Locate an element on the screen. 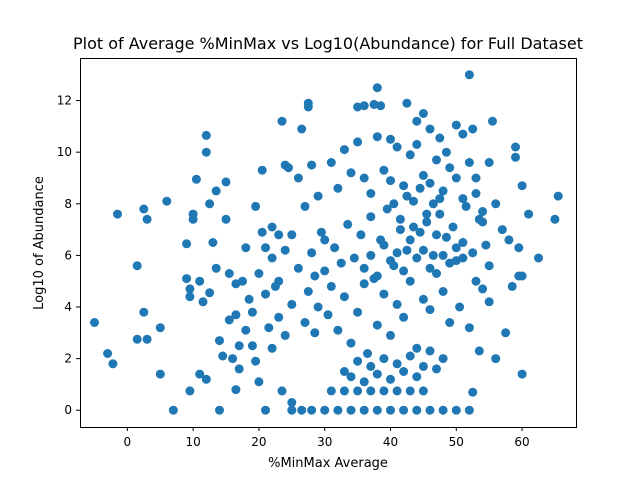  x-tick-label-0: 0 is located at coordinates (128, 442).